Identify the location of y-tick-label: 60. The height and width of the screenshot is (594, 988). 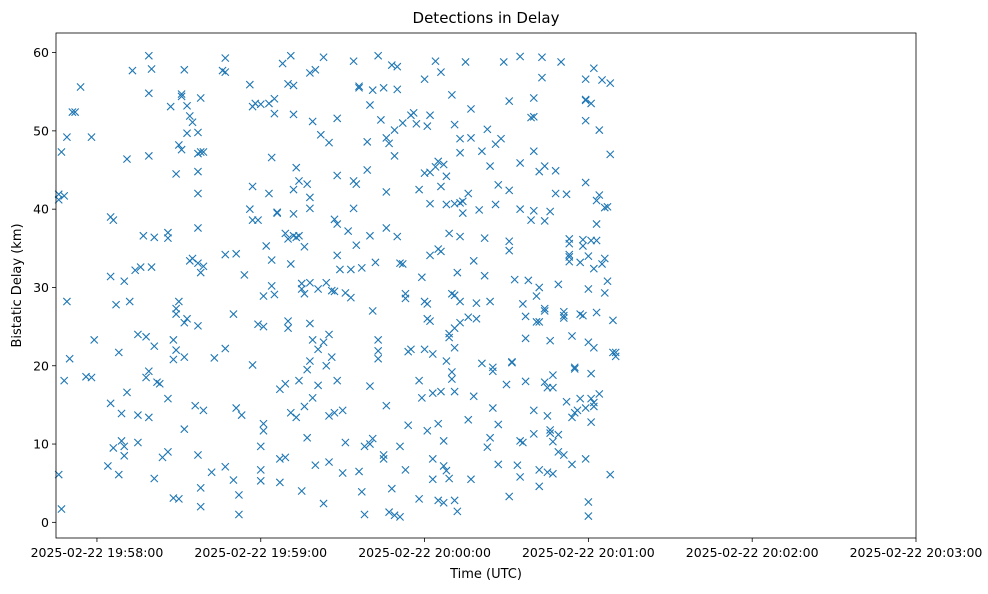
(41, 52).